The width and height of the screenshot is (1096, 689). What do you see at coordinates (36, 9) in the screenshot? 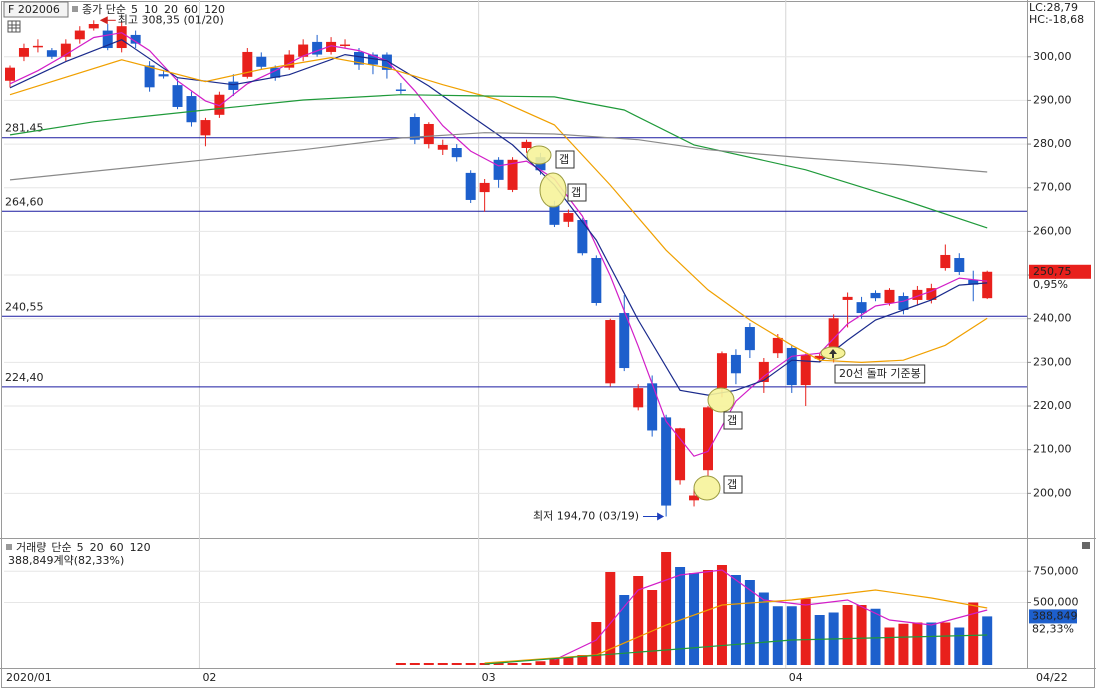
I see `symbol-box` at bounding box center [36, 9].